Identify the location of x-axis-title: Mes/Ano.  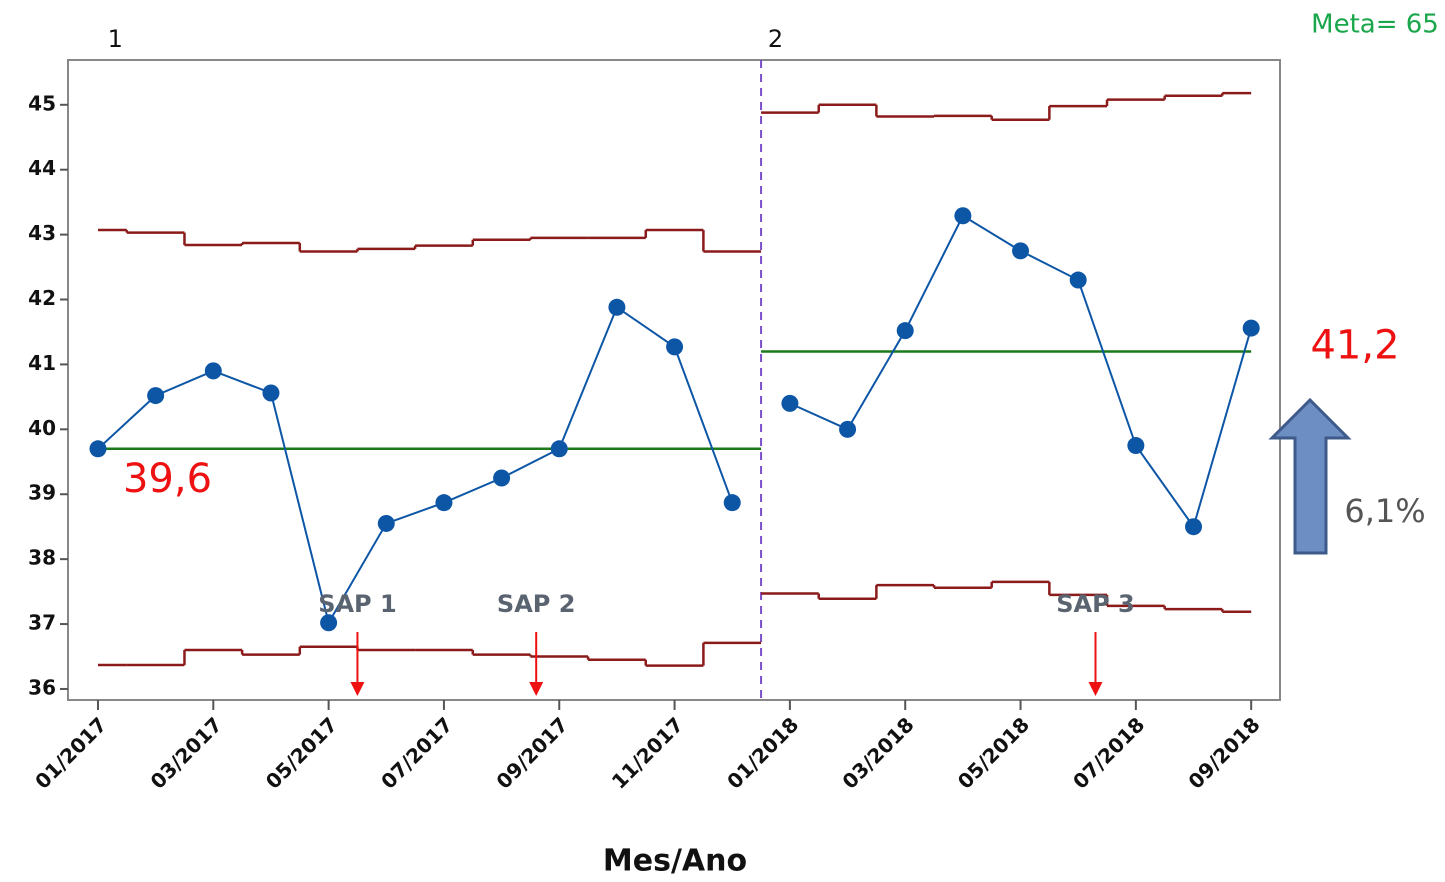
(675, 861).